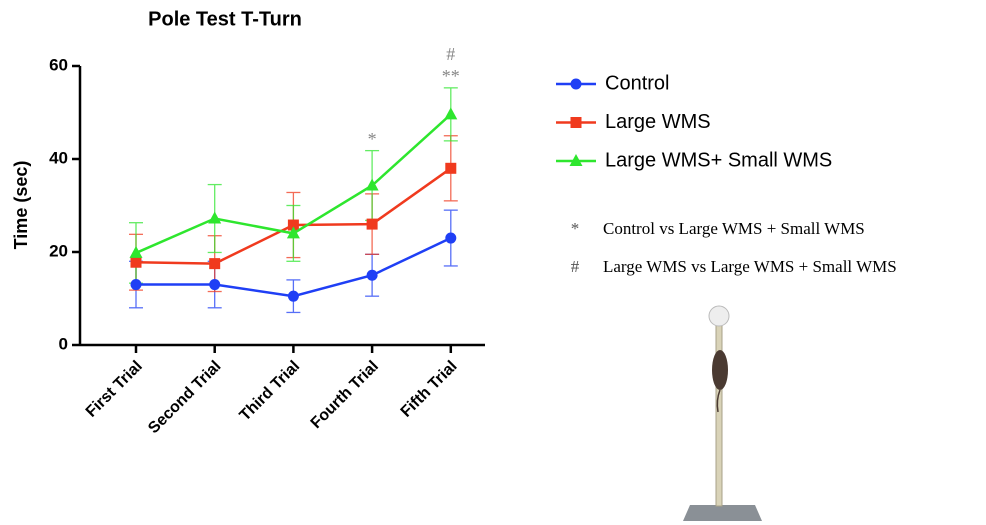 The height and width of the screenshot is (525, 986). I want to click on x-tick-label: Fifth Trial, so click(429, 389).